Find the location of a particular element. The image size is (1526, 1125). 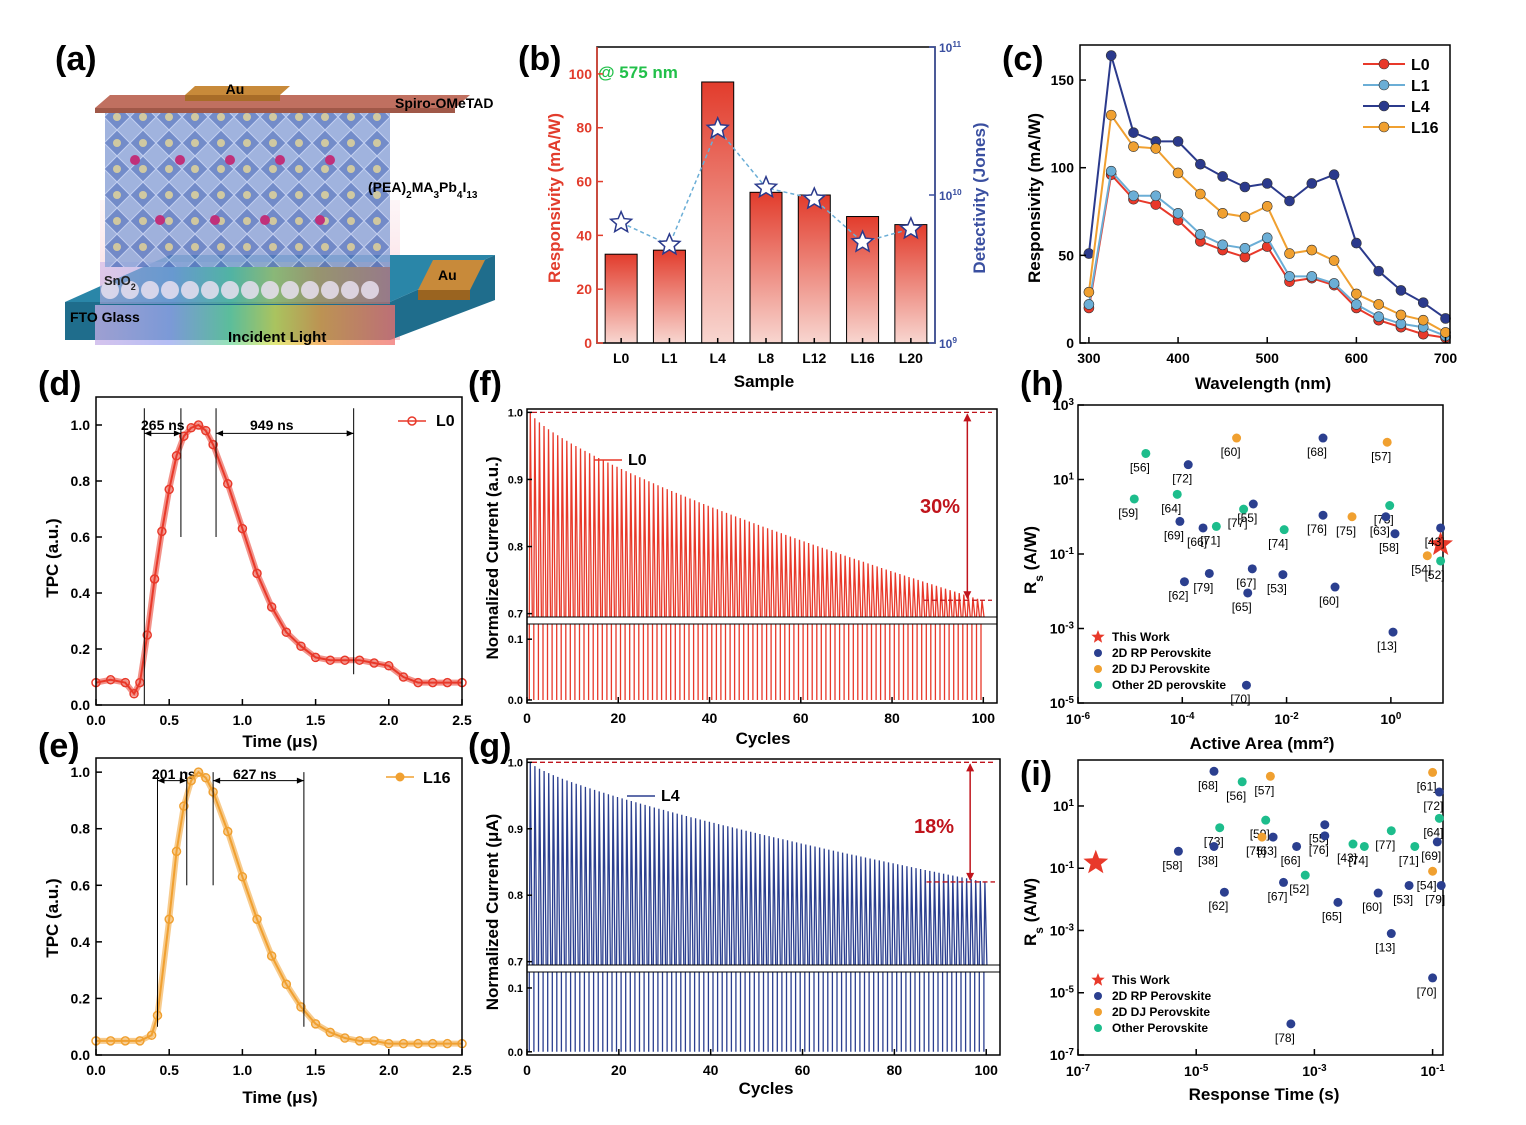

panel-e-xtick-label: 1.0 is located at coordinates (243, 1070).